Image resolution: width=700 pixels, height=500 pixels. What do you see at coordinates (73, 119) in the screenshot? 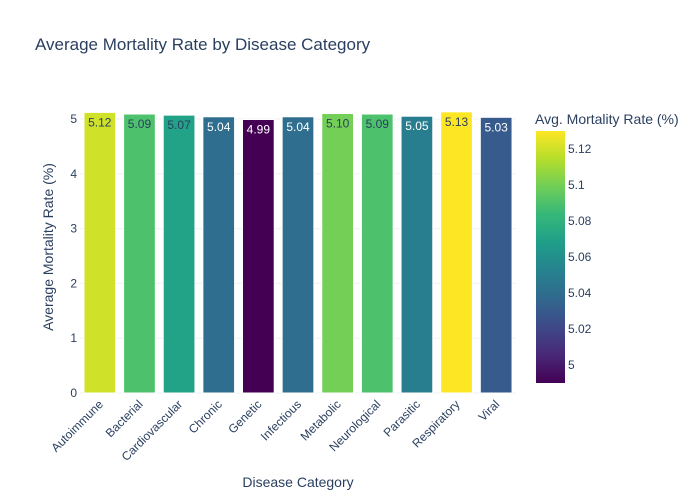
I see `y-tick-label: 5` at bounding box center [73, 119].